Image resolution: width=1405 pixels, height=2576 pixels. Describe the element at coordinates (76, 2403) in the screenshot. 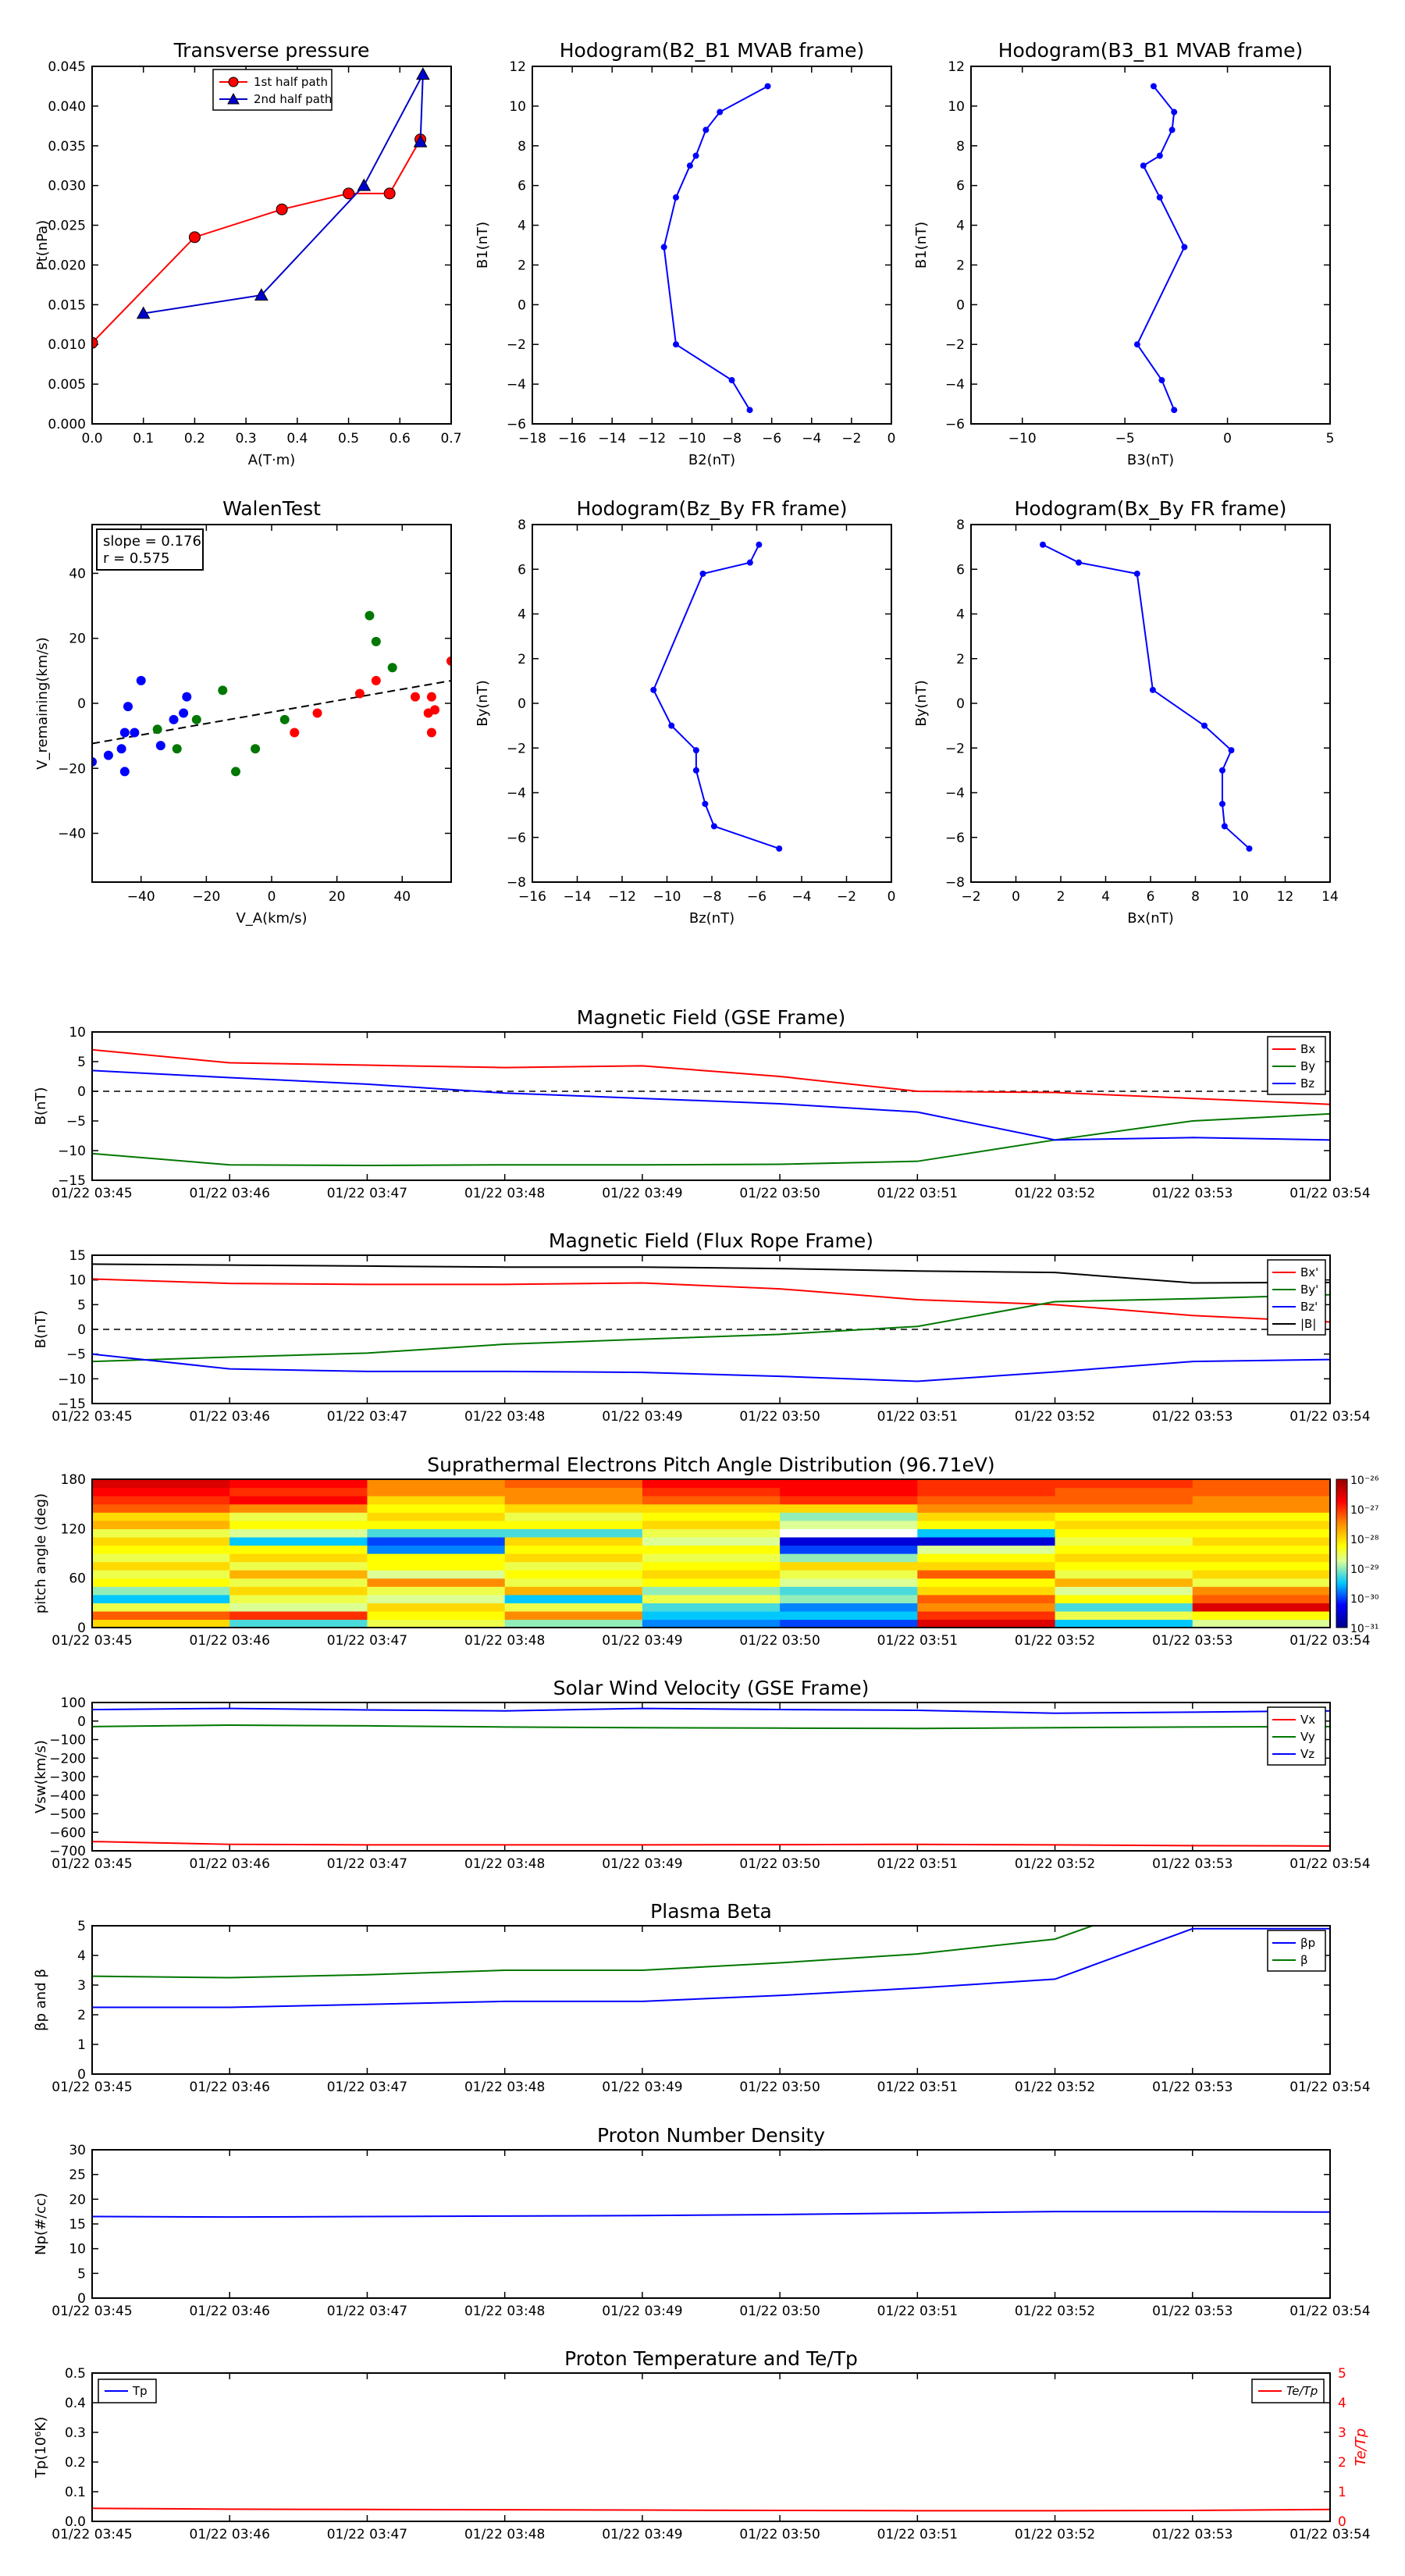

I see `tp-ytick-label: 0.4` at that location.